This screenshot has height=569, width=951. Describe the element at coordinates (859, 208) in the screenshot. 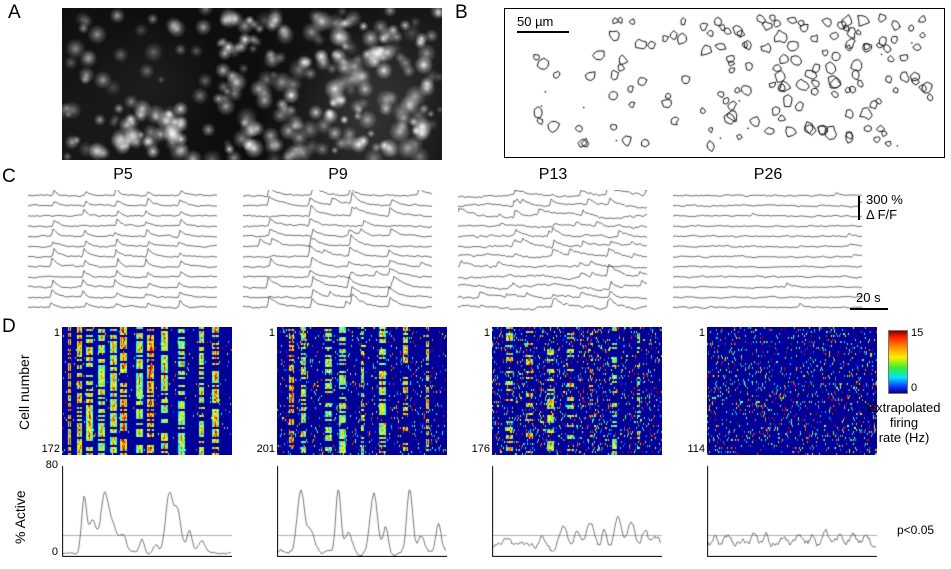

I see `amplitude-scale-bar` at that location.